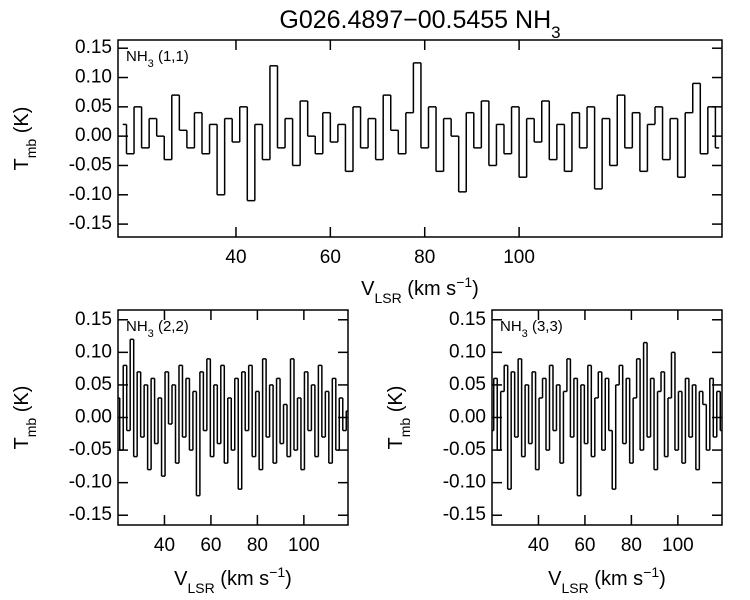 This screenshot has height=600, width=750. What do you see at coordinates (545, 326) in the screenshot?
I see `panel-label-text: (3,3)` at bounding box center [545, 326].